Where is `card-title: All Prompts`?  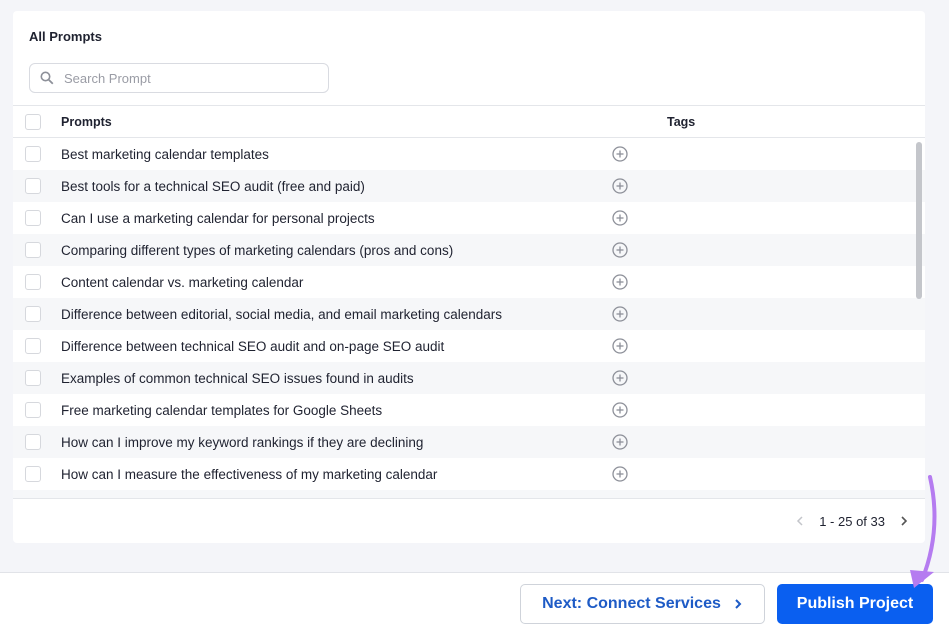
card-title: All Prompts is located at coordinates (65, 36).